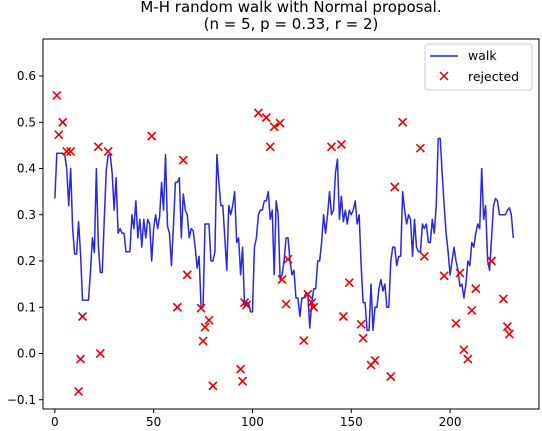 This screenshot has height=431, width=542. I want to click on x-tick-label: 200, so click(450, 422).